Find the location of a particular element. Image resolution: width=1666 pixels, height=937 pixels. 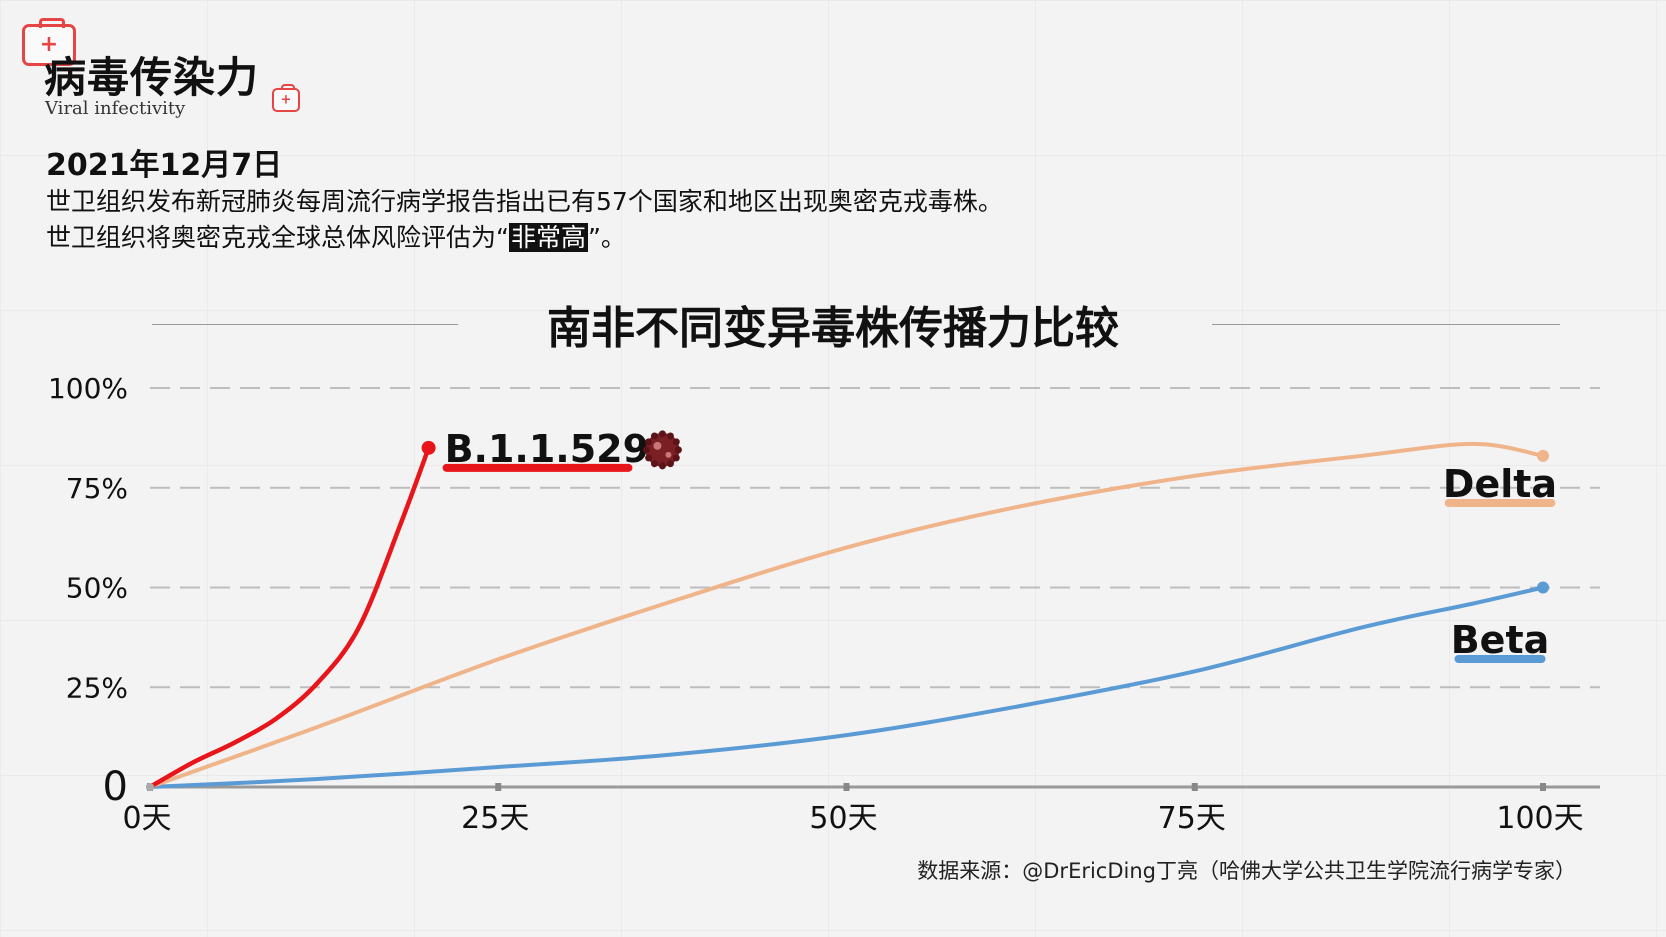

report-date: 2021年12月7日 is located at coordinates (164, 165).